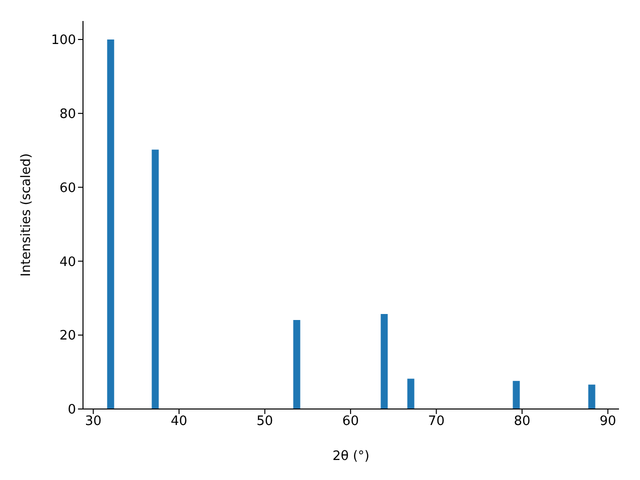  Describe the element at coordinates (26, 215) in the screenshot. I see `y-axis-title: Intensities (scaled)` at that location.